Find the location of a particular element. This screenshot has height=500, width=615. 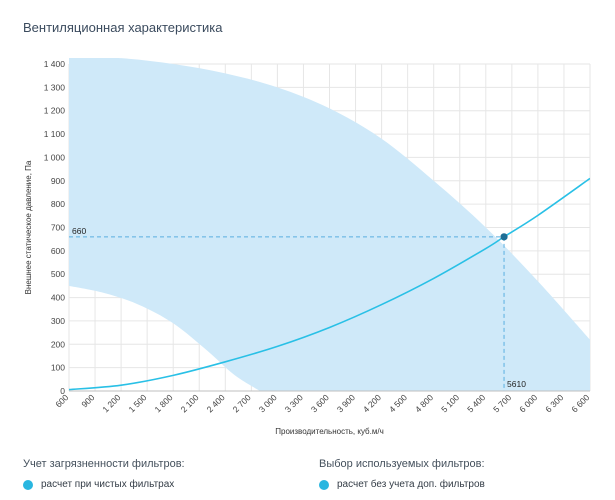

y-tick-label: 900 is located at coordinates (58, 181).